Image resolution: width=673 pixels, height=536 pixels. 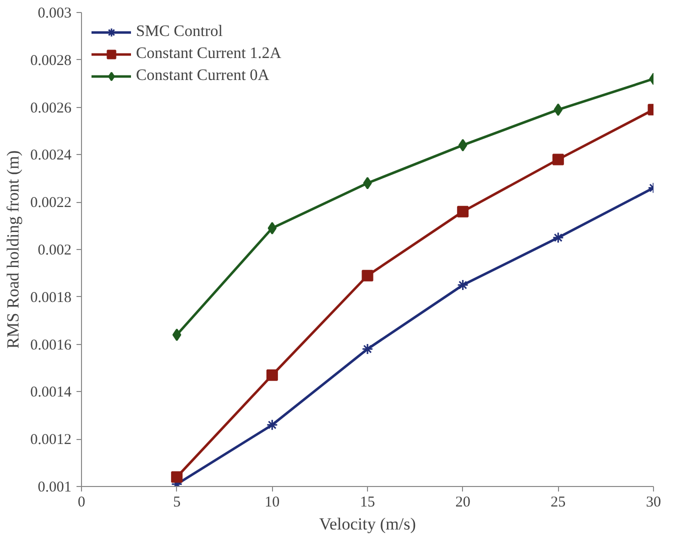 I want to click on x-tick-label: 10, so click(x=272, y=502).